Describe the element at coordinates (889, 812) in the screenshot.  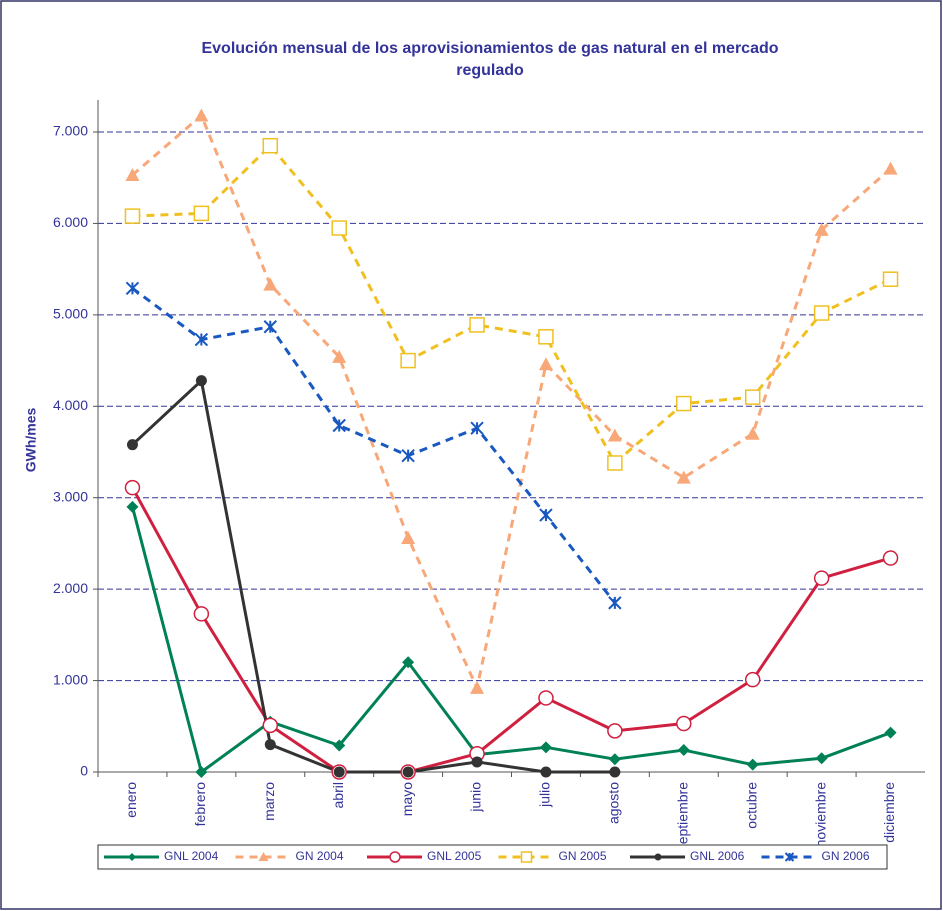
I see `x-tick-label: diciembre` at that location.